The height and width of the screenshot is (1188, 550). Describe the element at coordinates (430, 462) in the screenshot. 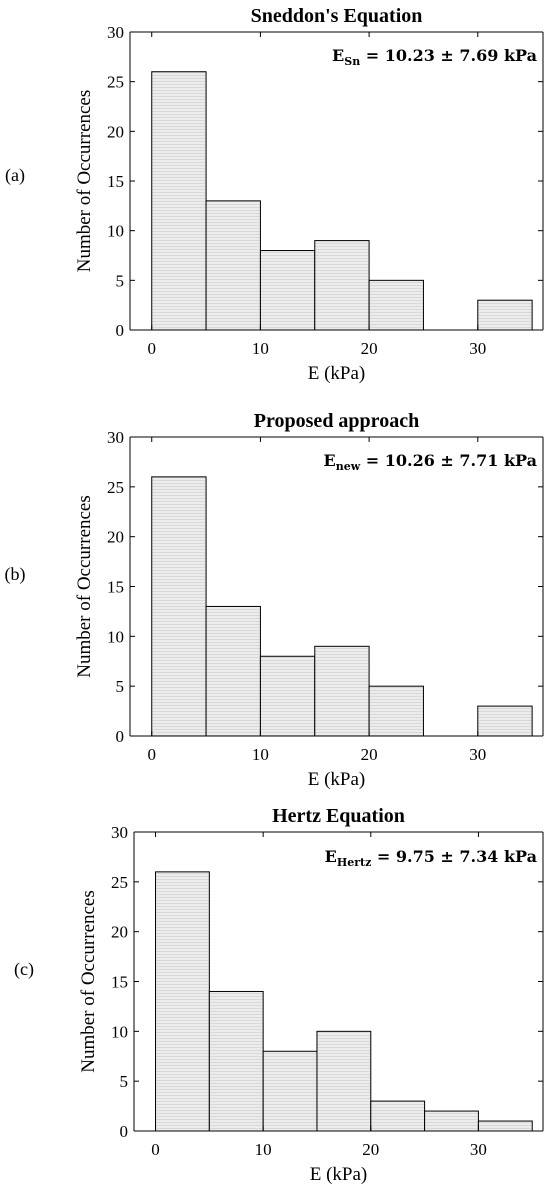

I see `stat-annotation: Enew = 10.26 ± 7.71 kPa` at that location.